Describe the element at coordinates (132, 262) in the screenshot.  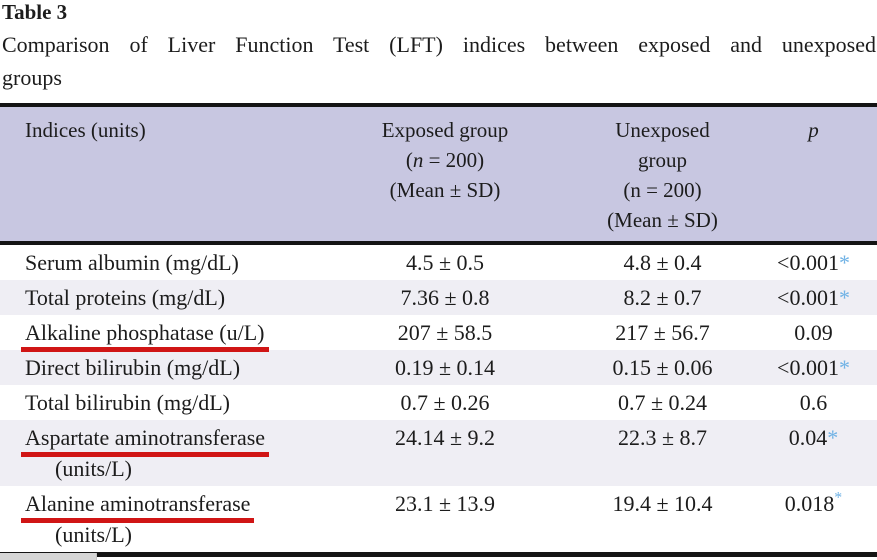
I see `row-label: Serum albumin (mg/dL)` at that location.